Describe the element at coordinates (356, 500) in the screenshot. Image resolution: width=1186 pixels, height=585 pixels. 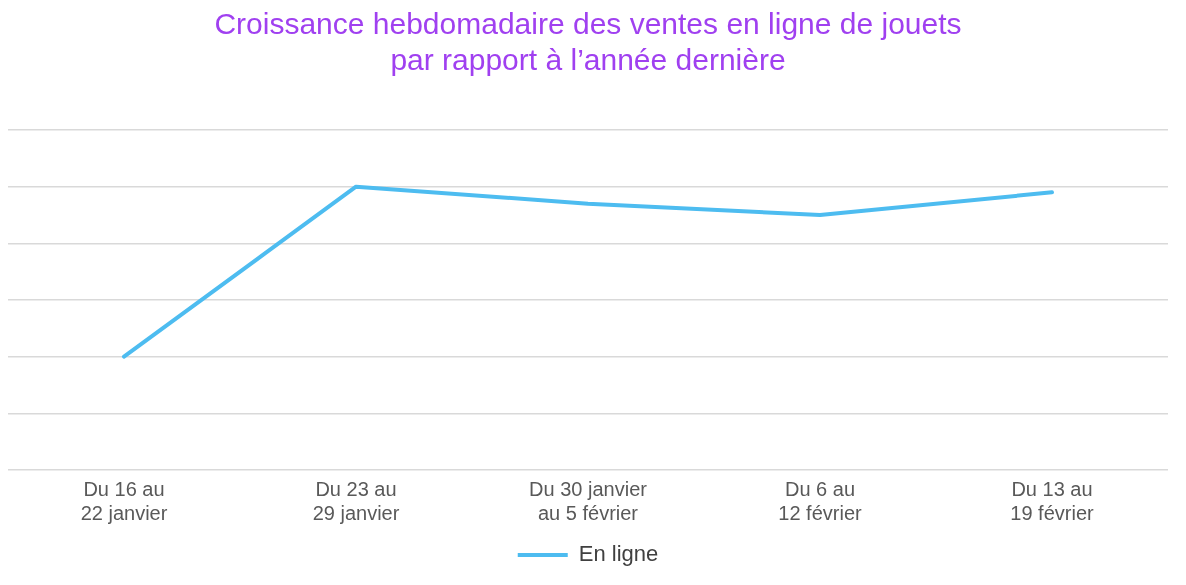
I see `x-tick-label: Du 23 au 29 janvier` at that location.